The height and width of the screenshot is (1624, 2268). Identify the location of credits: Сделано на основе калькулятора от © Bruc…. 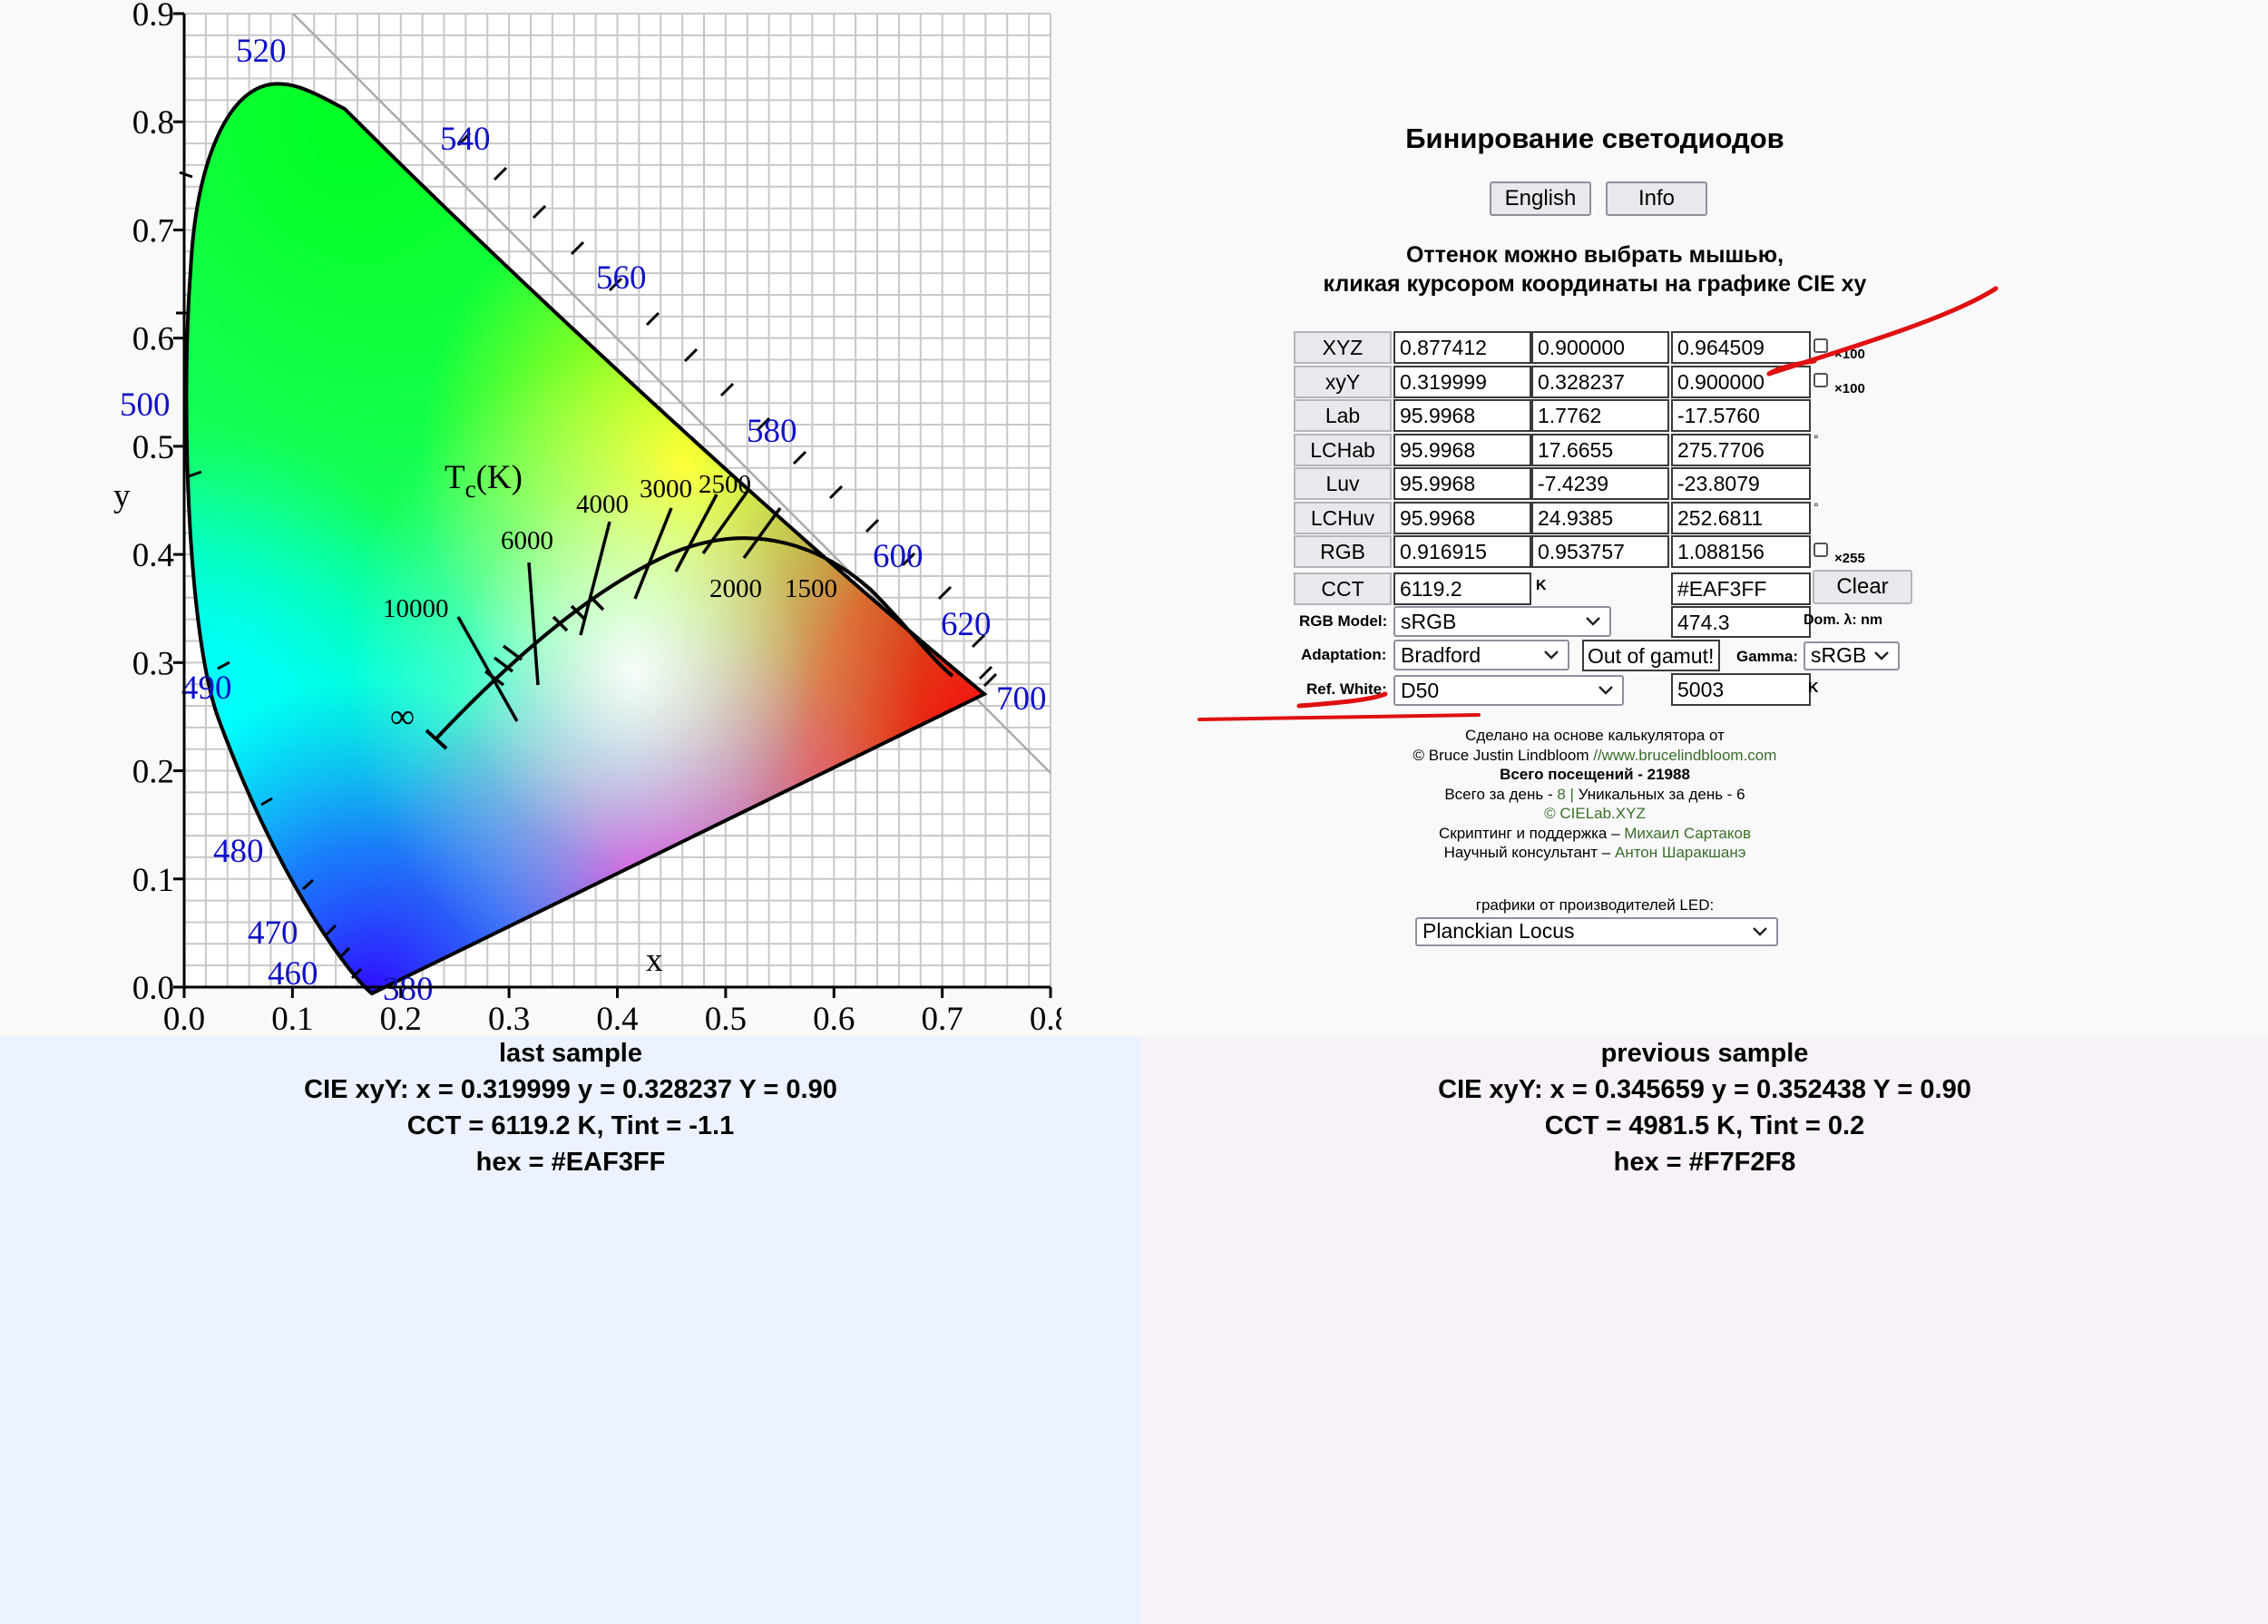
(1595, 794).